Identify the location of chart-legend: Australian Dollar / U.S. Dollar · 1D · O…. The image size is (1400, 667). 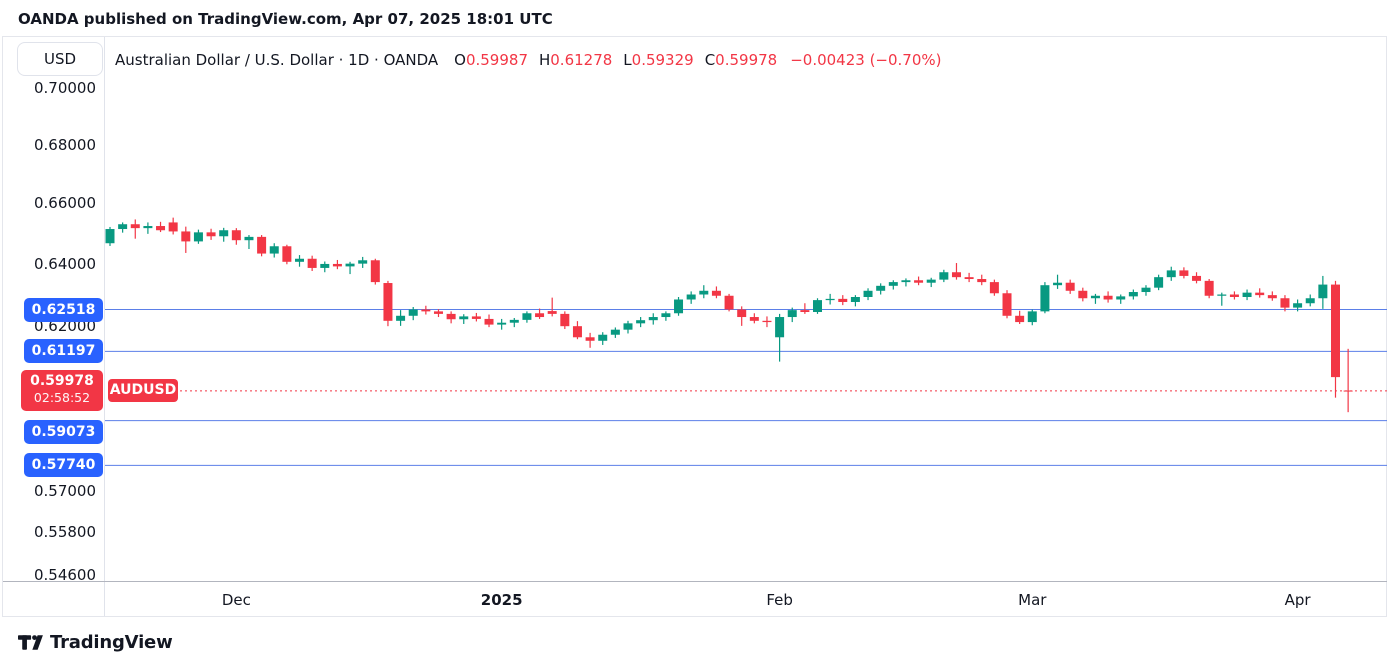
(528, 59).